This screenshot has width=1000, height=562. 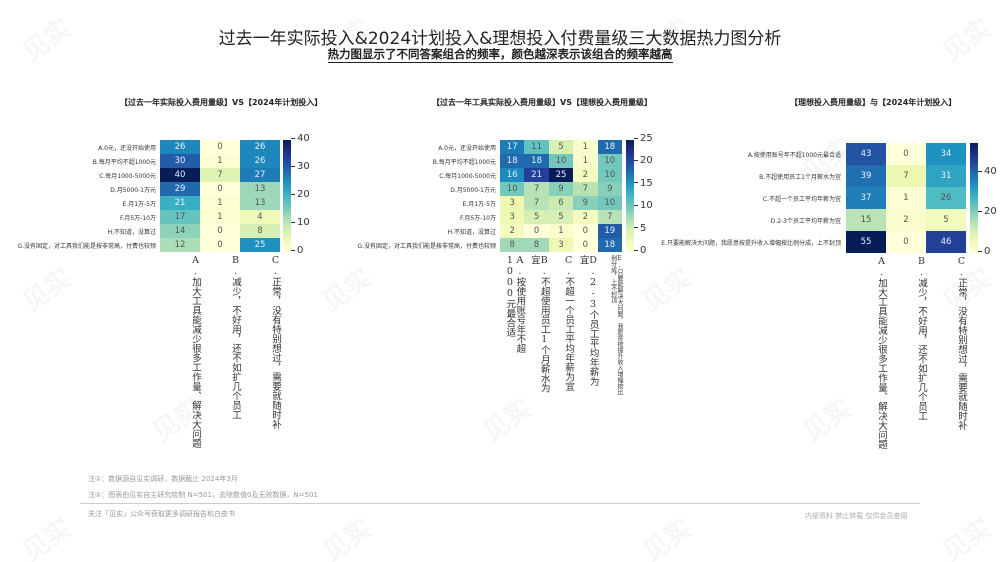 I want to click on heatmap-cell: 55, so click(x=866, y=242).